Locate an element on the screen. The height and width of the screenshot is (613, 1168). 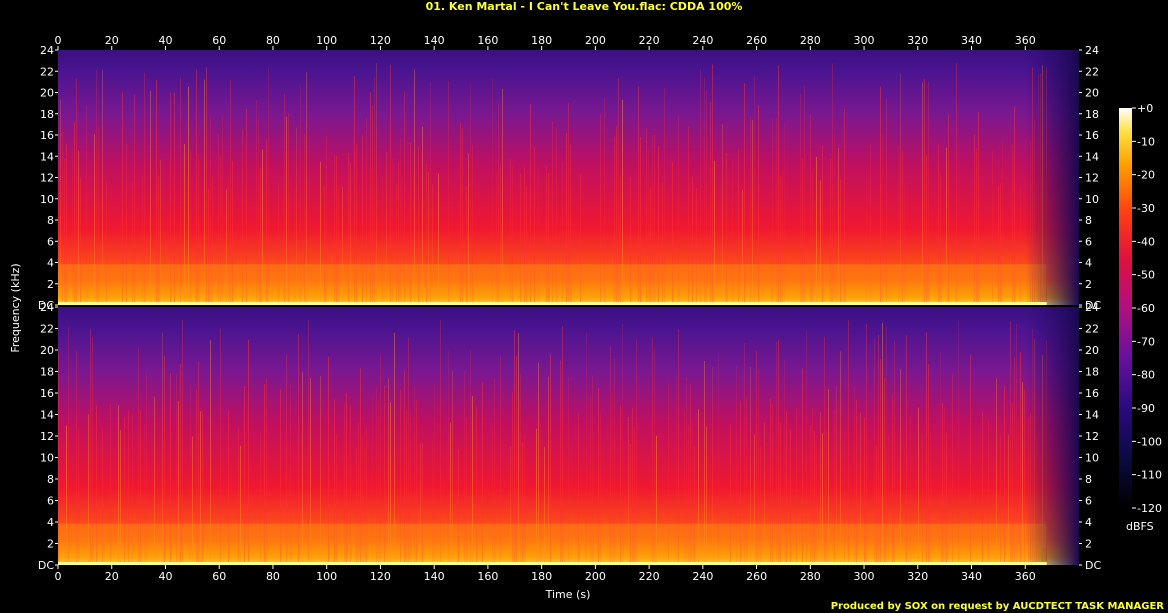
y-tick-label: 18 is located at coordinates (47, 372).